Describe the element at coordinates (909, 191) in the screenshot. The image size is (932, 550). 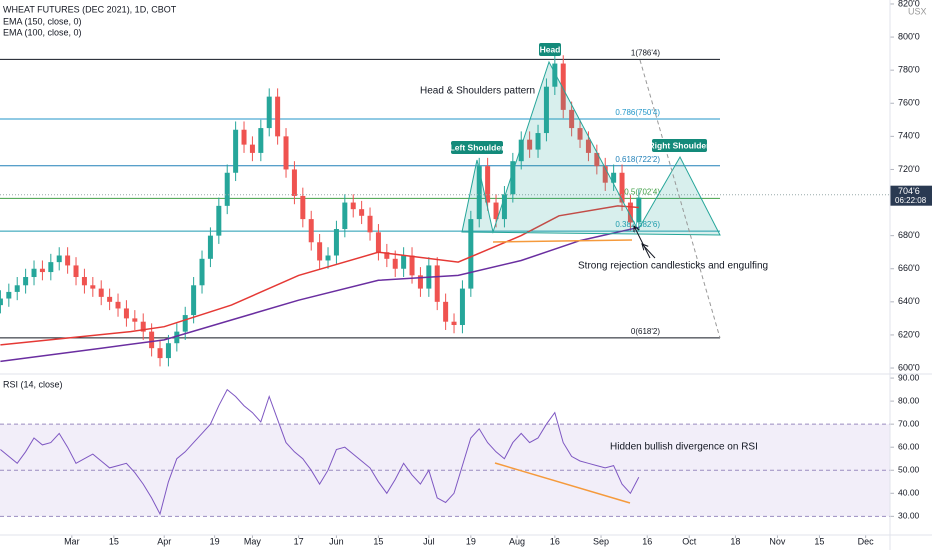
I see `last-price: 704'6` at that location.